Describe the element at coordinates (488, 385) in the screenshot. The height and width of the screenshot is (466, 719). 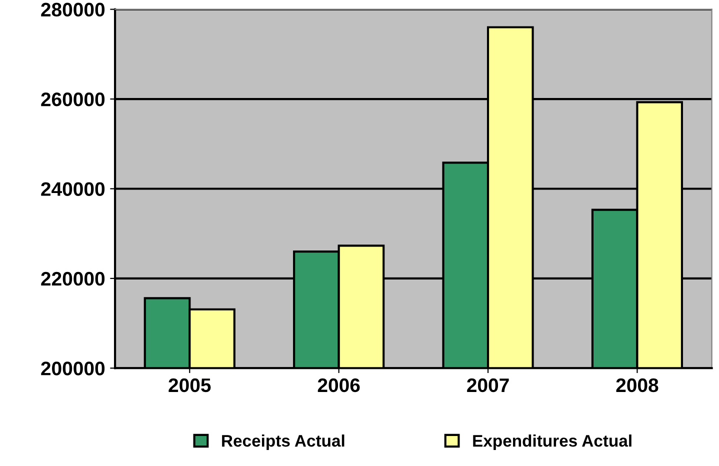
I see `x-tick-label: 2007` at that location.